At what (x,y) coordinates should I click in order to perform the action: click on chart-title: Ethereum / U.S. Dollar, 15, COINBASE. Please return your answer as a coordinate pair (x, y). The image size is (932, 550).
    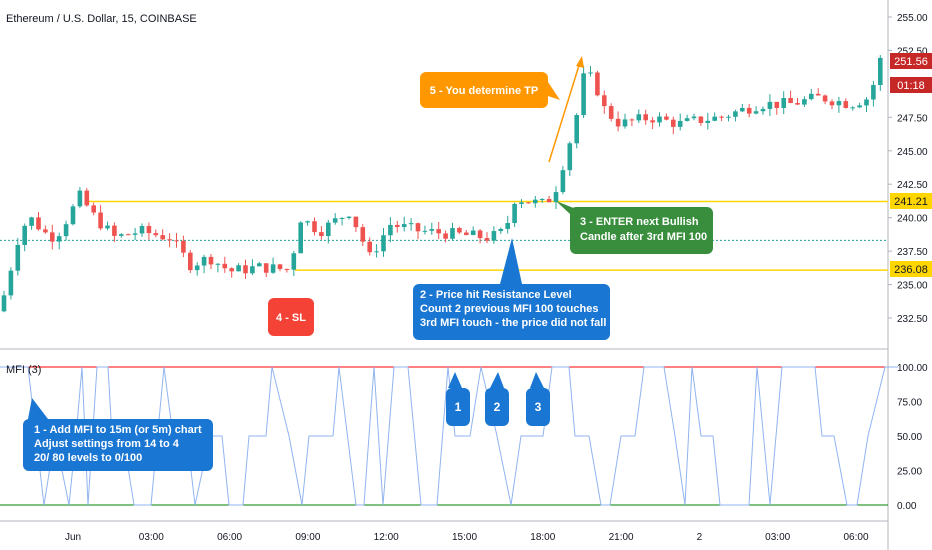
    Looking at the image, I should click on (101, 19).